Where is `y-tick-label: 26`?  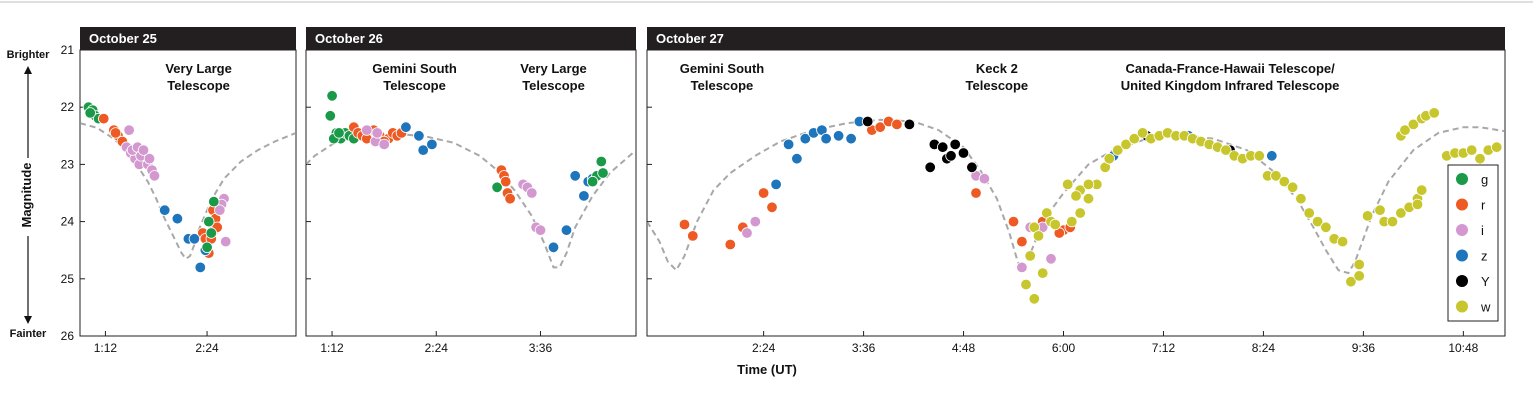
y-tick-label: 26 is located at coordinates (68, 336).